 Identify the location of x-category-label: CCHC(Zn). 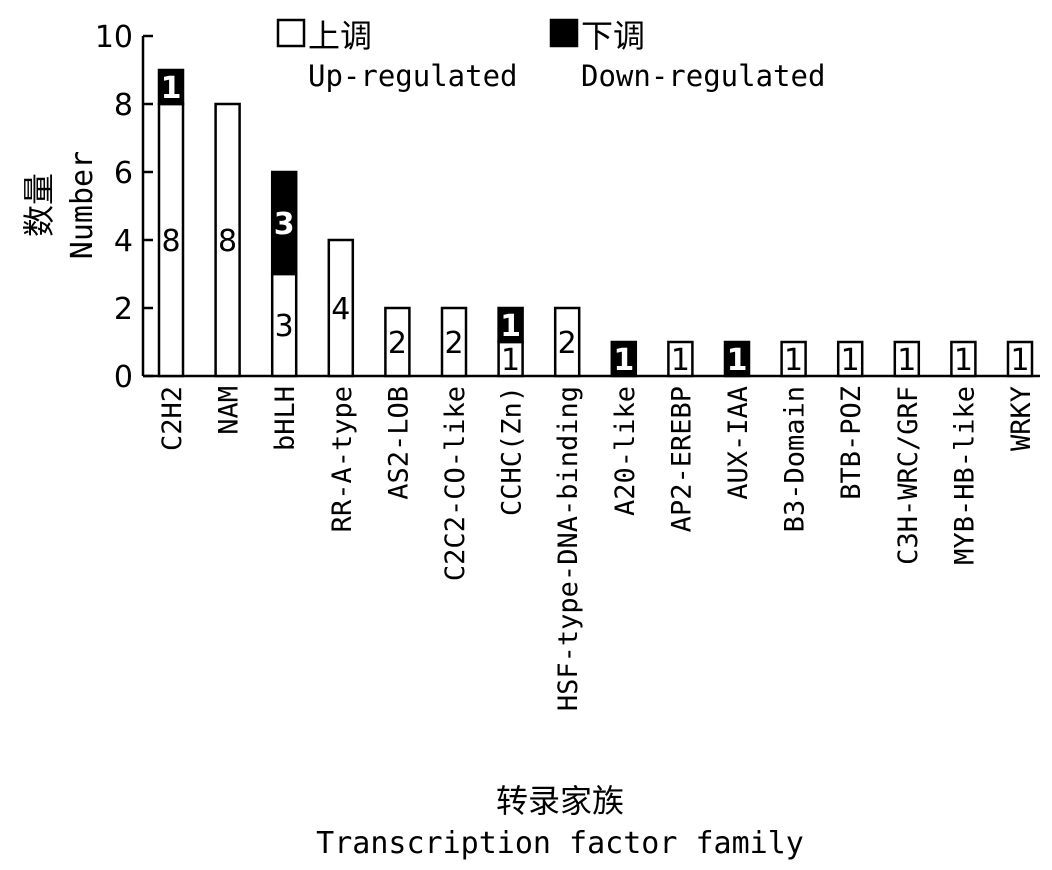
(512, 451).